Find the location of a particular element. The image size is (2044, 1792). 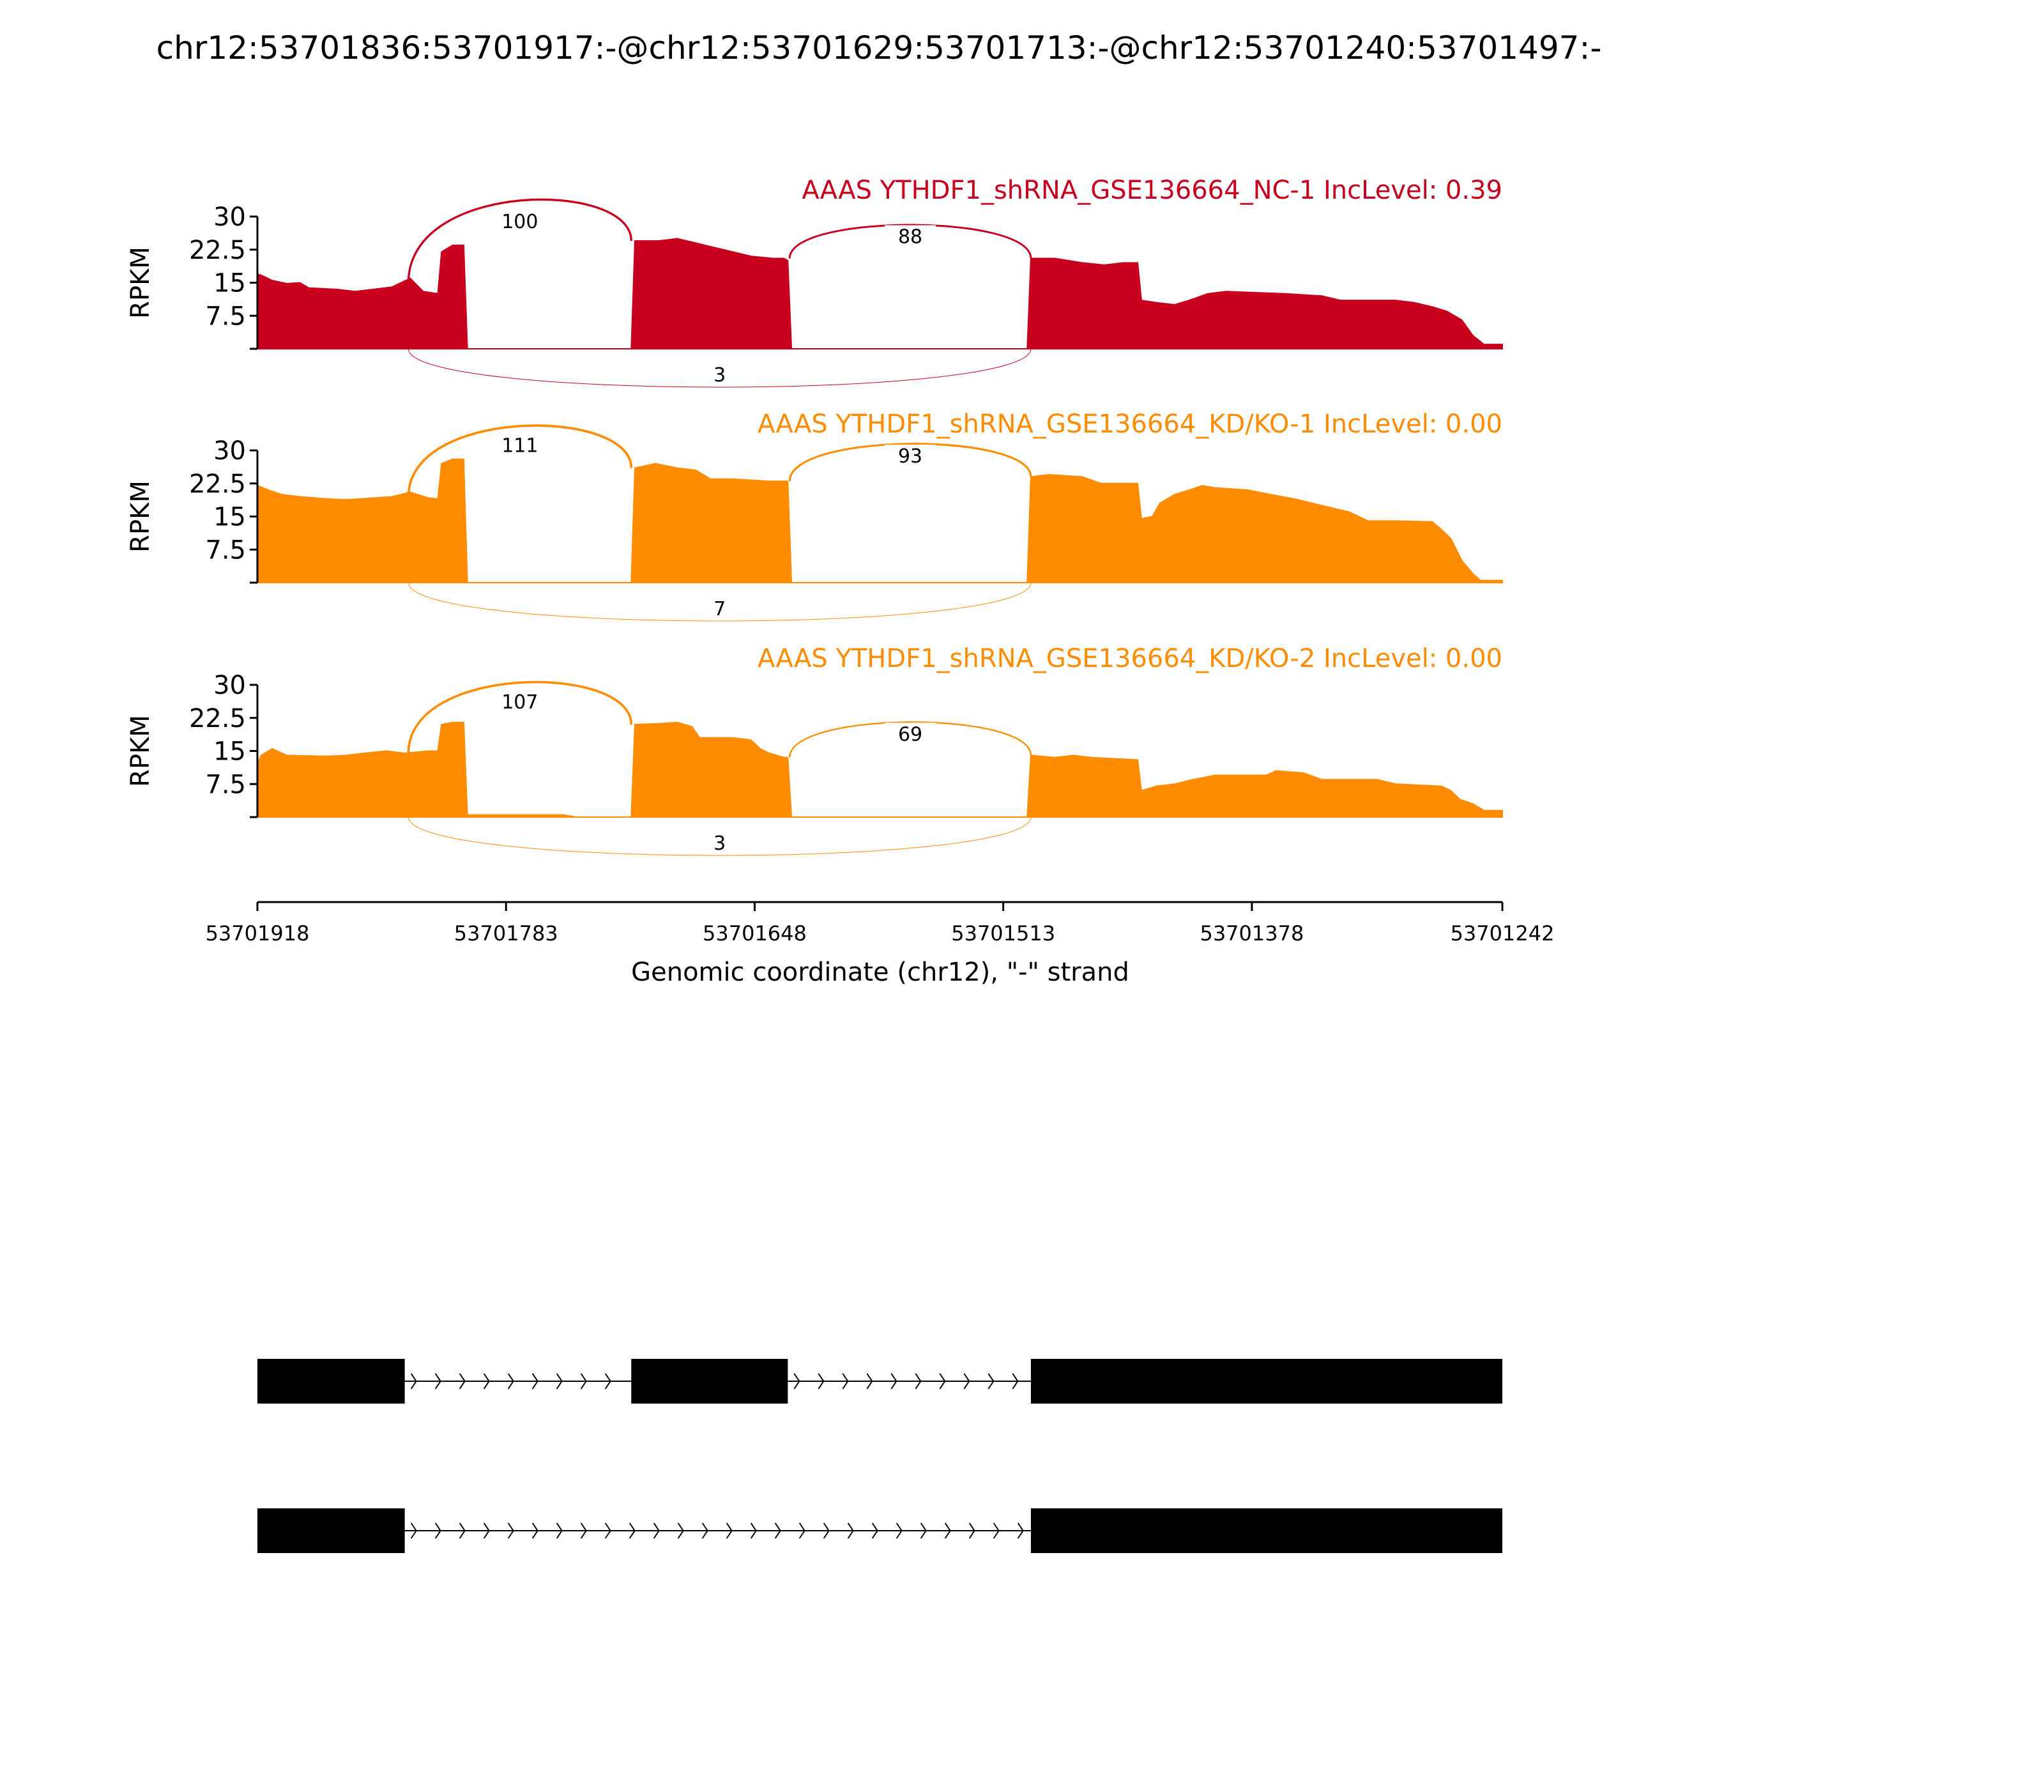

y-tick-label-2-4: 30 is located at coordinates (229, 451).